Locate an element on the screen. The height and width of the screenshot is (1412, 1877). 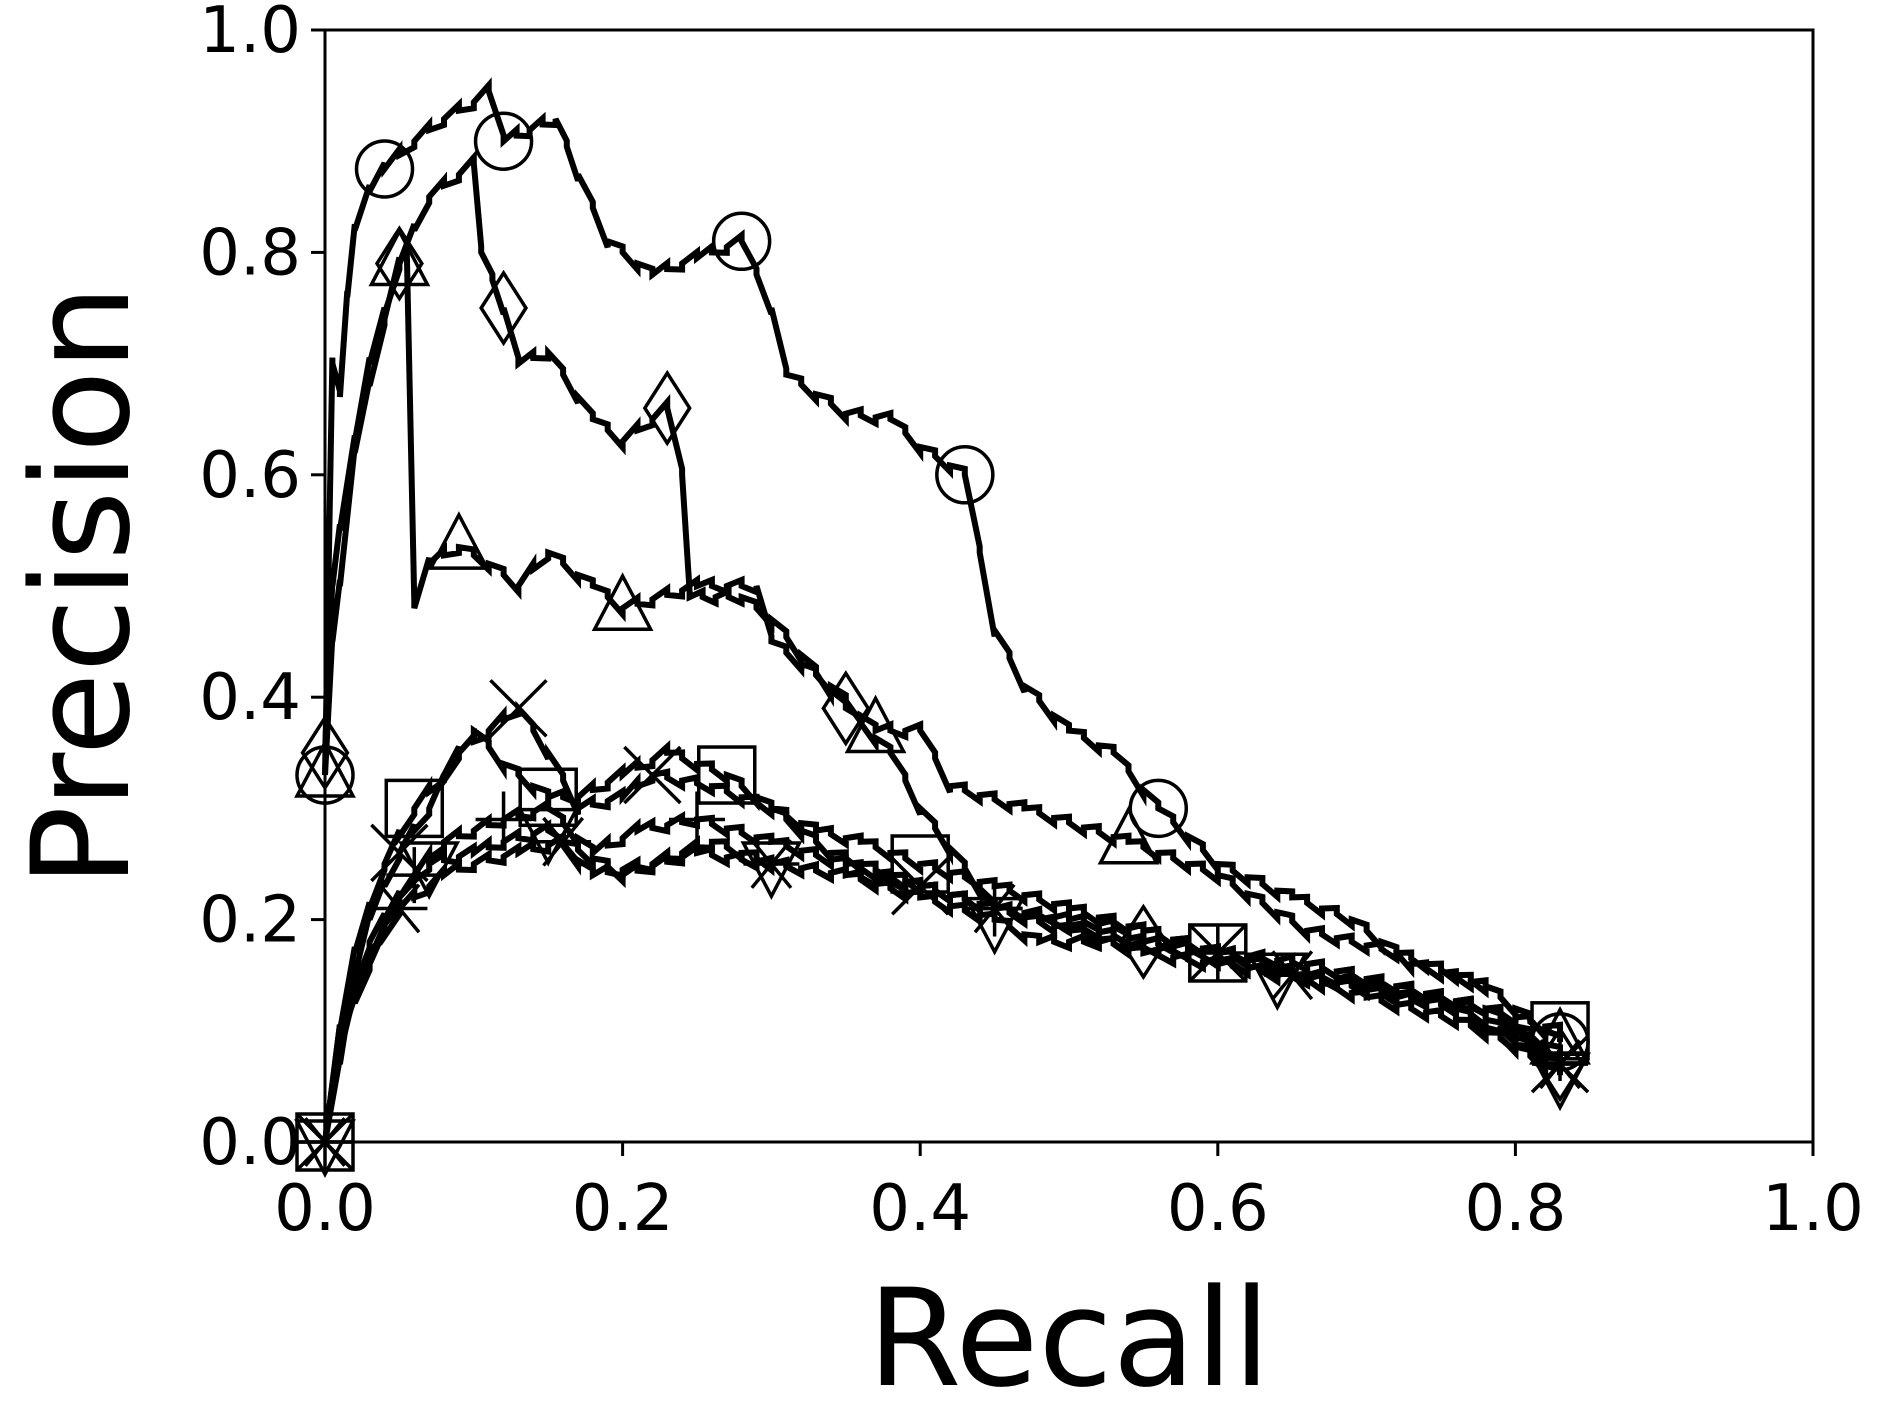
y-tick-label: 0.4 is located at coordinates (250, 698).